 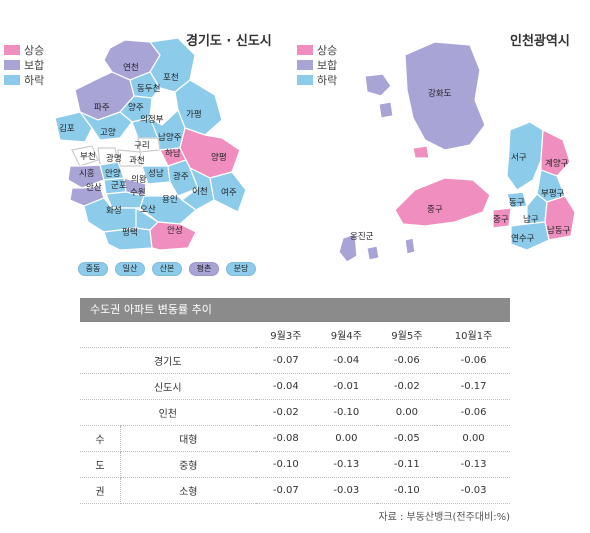 What do you see at coordinates (85, 156) in the screenshot?
I see `region-bucheon` at bounding box center [85, 156].